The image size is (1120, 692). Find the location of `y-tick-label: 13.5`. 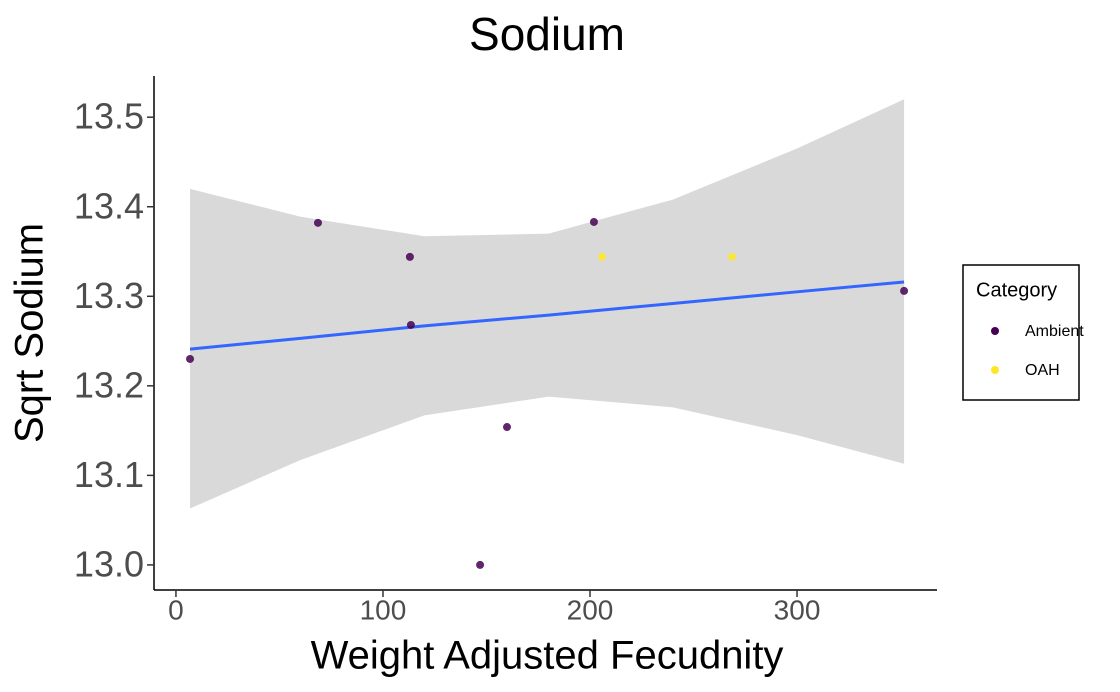

y-tick-label: 13.5 is located at coordinates (109, 116).